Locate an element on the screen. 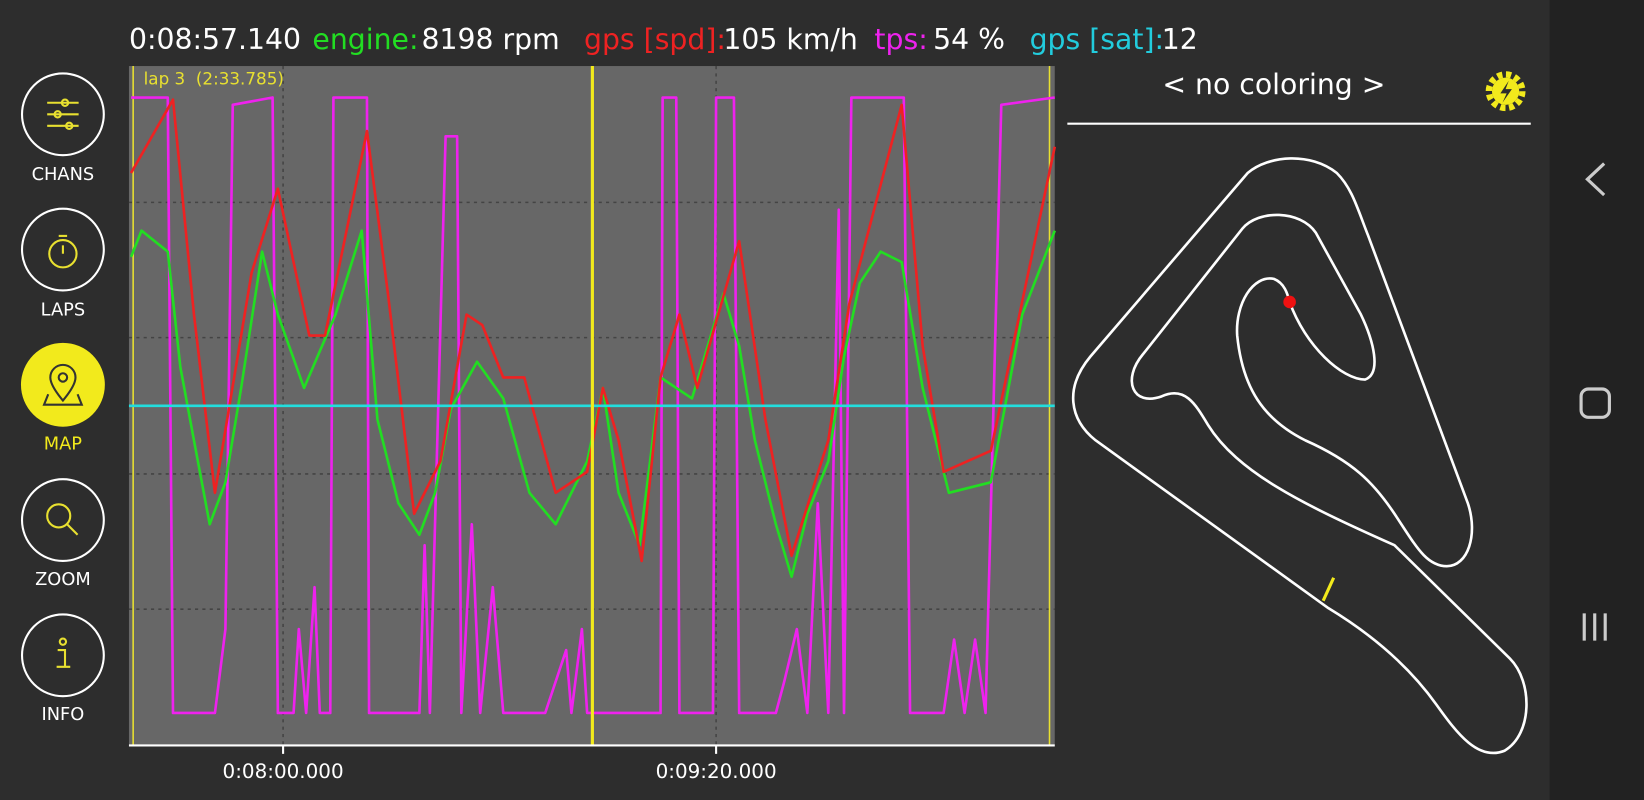  time-readout: 0:08:57.140 is located at coordinates (215, 39).